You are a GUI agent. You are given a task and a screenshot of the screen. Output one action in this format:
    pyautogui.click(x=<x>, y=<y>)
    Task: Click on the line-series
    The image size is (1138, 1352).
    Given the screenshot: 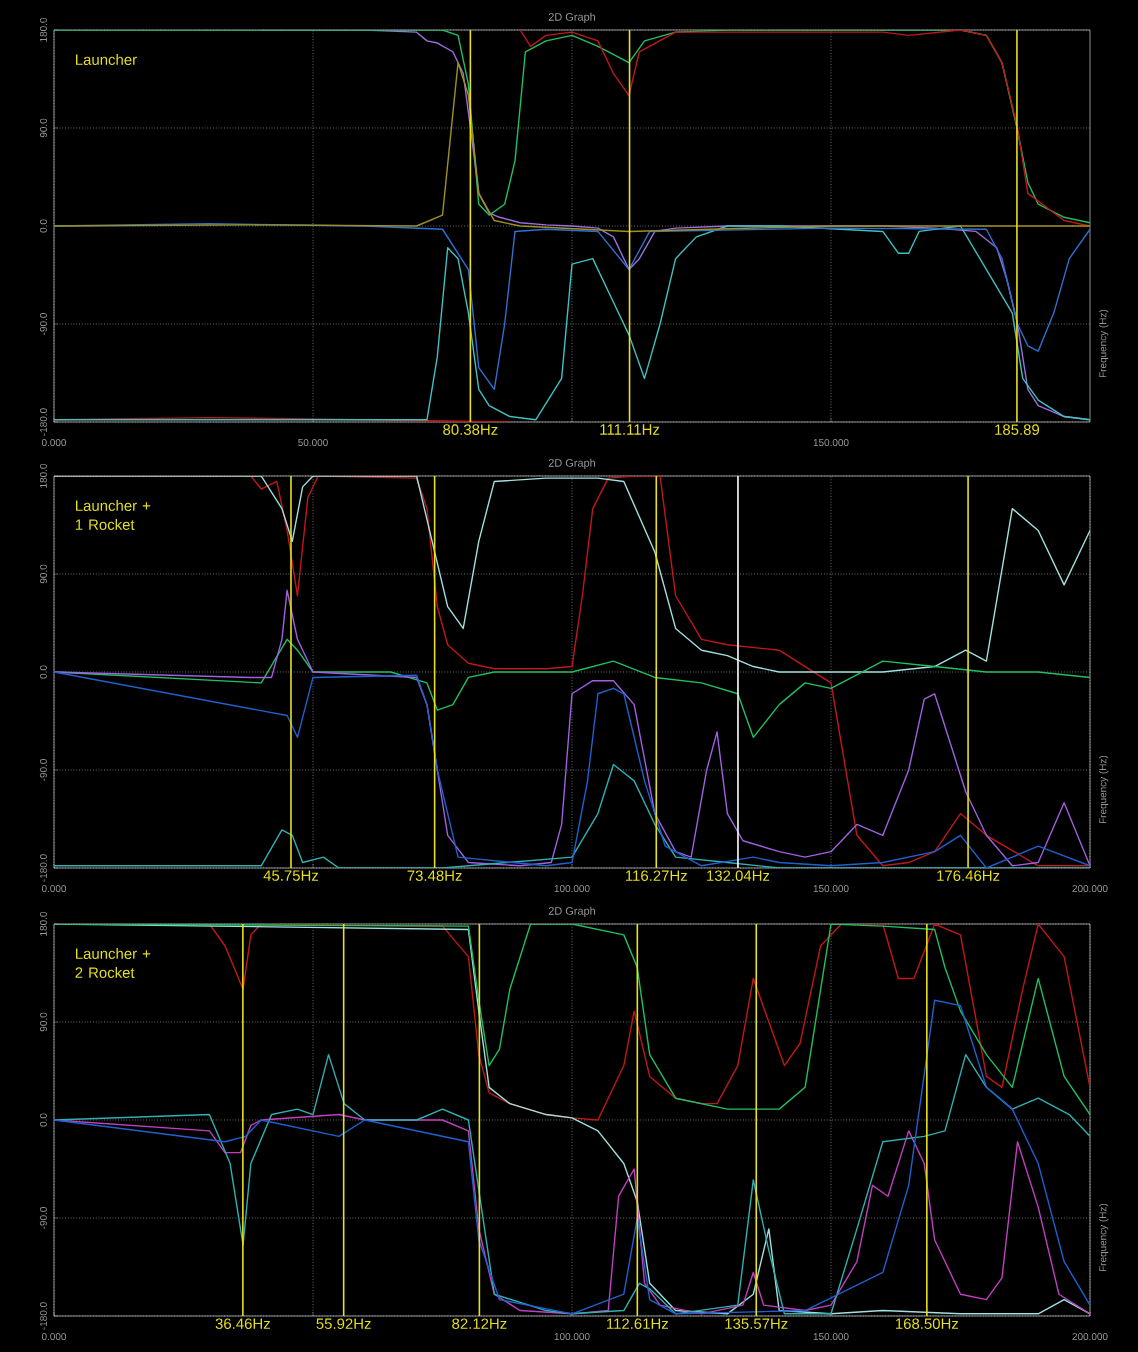 What is the action you would take?
    pyautogui.click(x=572, y=574)
    